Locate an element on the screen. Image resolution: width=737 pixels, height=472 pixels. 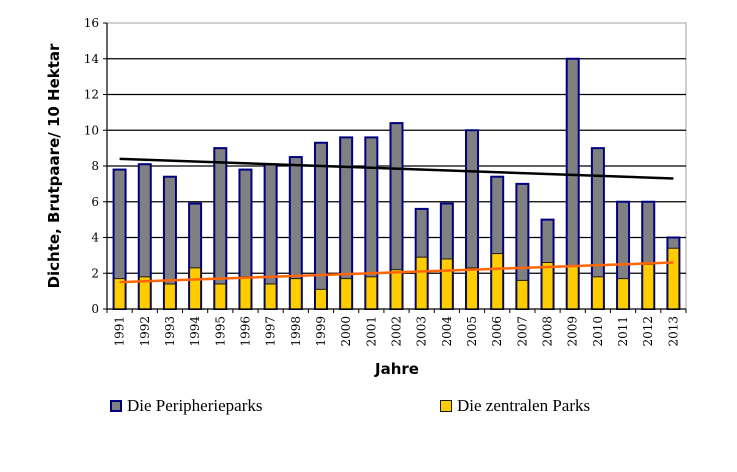
x-tick-label: 2000 is located at coordinates (346, 331).